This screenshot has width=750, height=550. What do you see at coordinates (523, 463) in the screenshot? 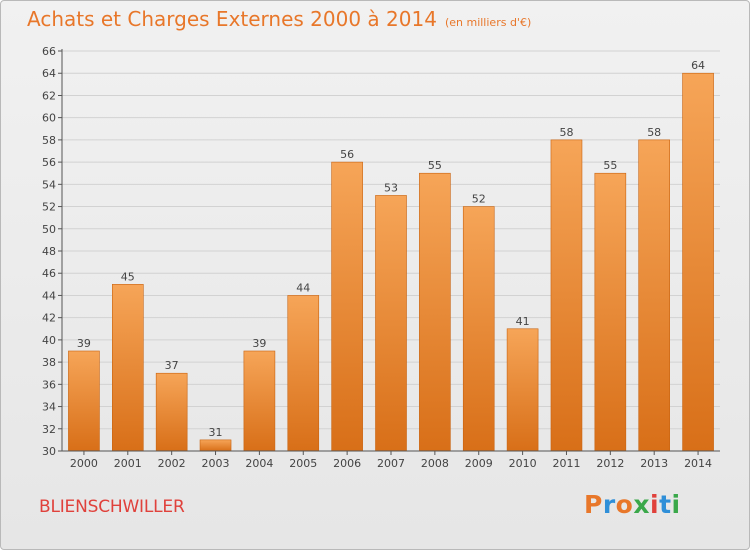
I see `x-tick-label: 2010` at bounding box center [523, 463].